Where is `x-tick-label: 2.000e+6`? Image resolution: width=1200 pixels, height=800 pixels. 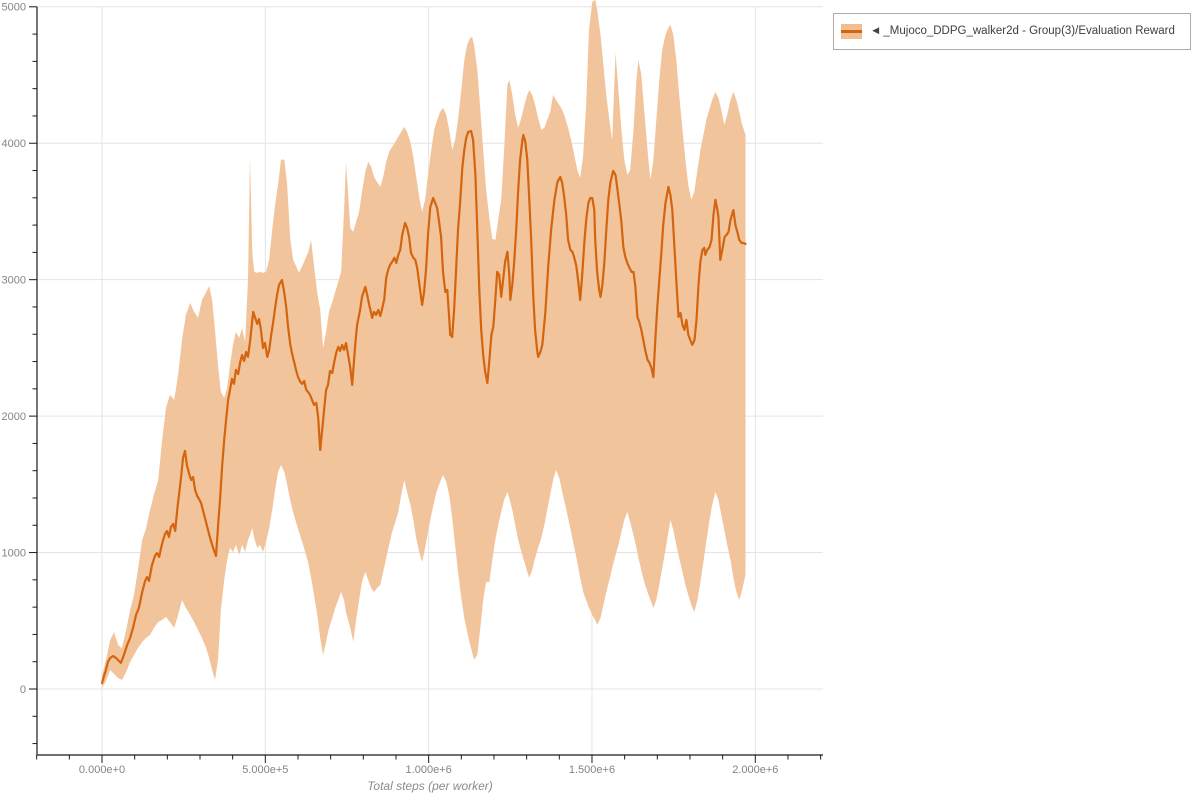 x-tick-label: 2.000e+6 is located at coordinates (755, 770).